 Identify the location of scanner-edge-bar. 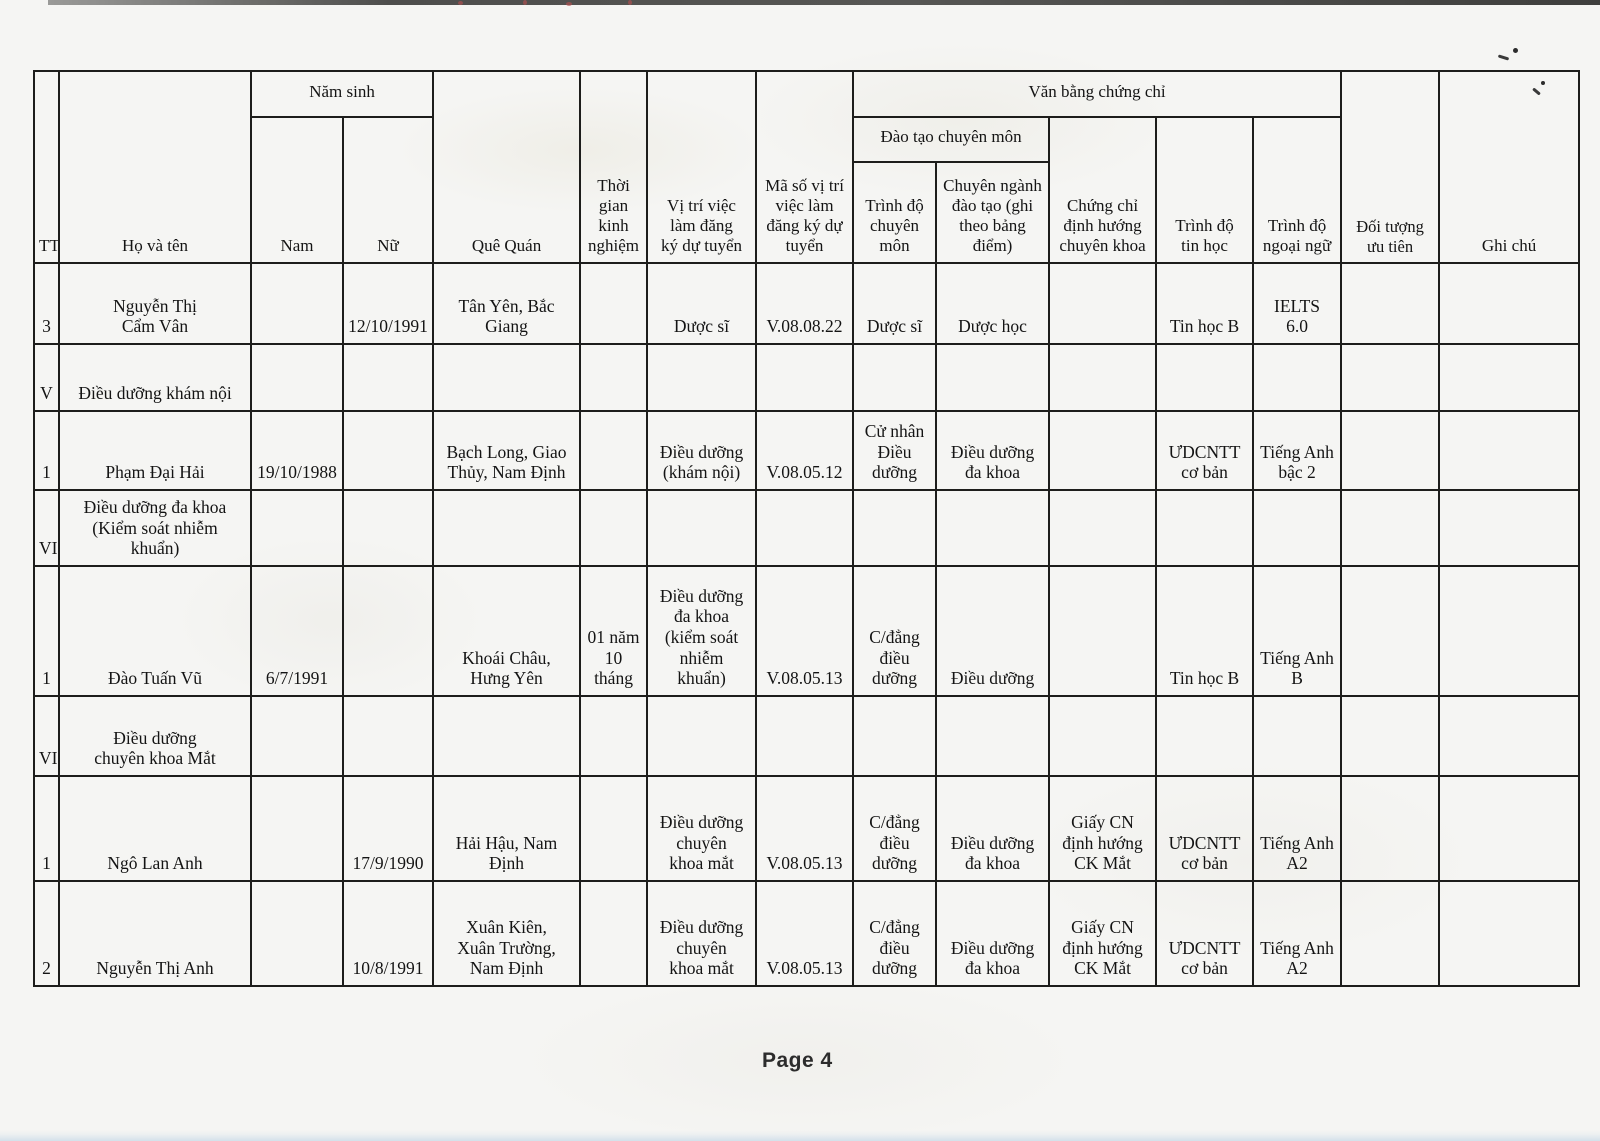
(824, 2).